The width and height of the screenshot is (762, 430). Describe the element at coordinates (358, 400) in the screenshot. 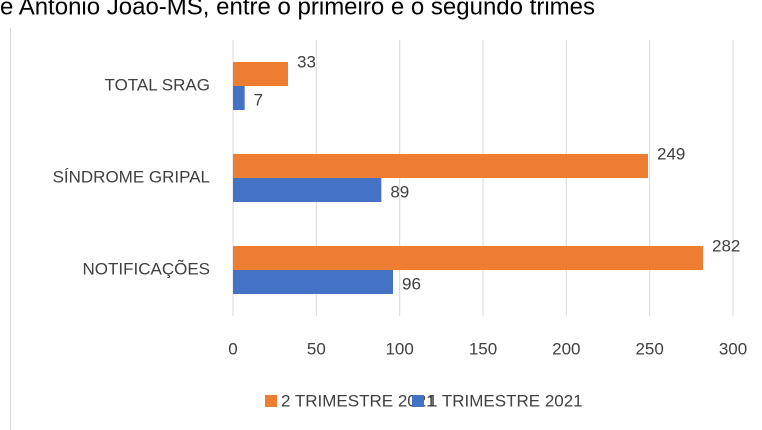

I see `legend-label: 2 TRIMESTRE 2021` at that location.